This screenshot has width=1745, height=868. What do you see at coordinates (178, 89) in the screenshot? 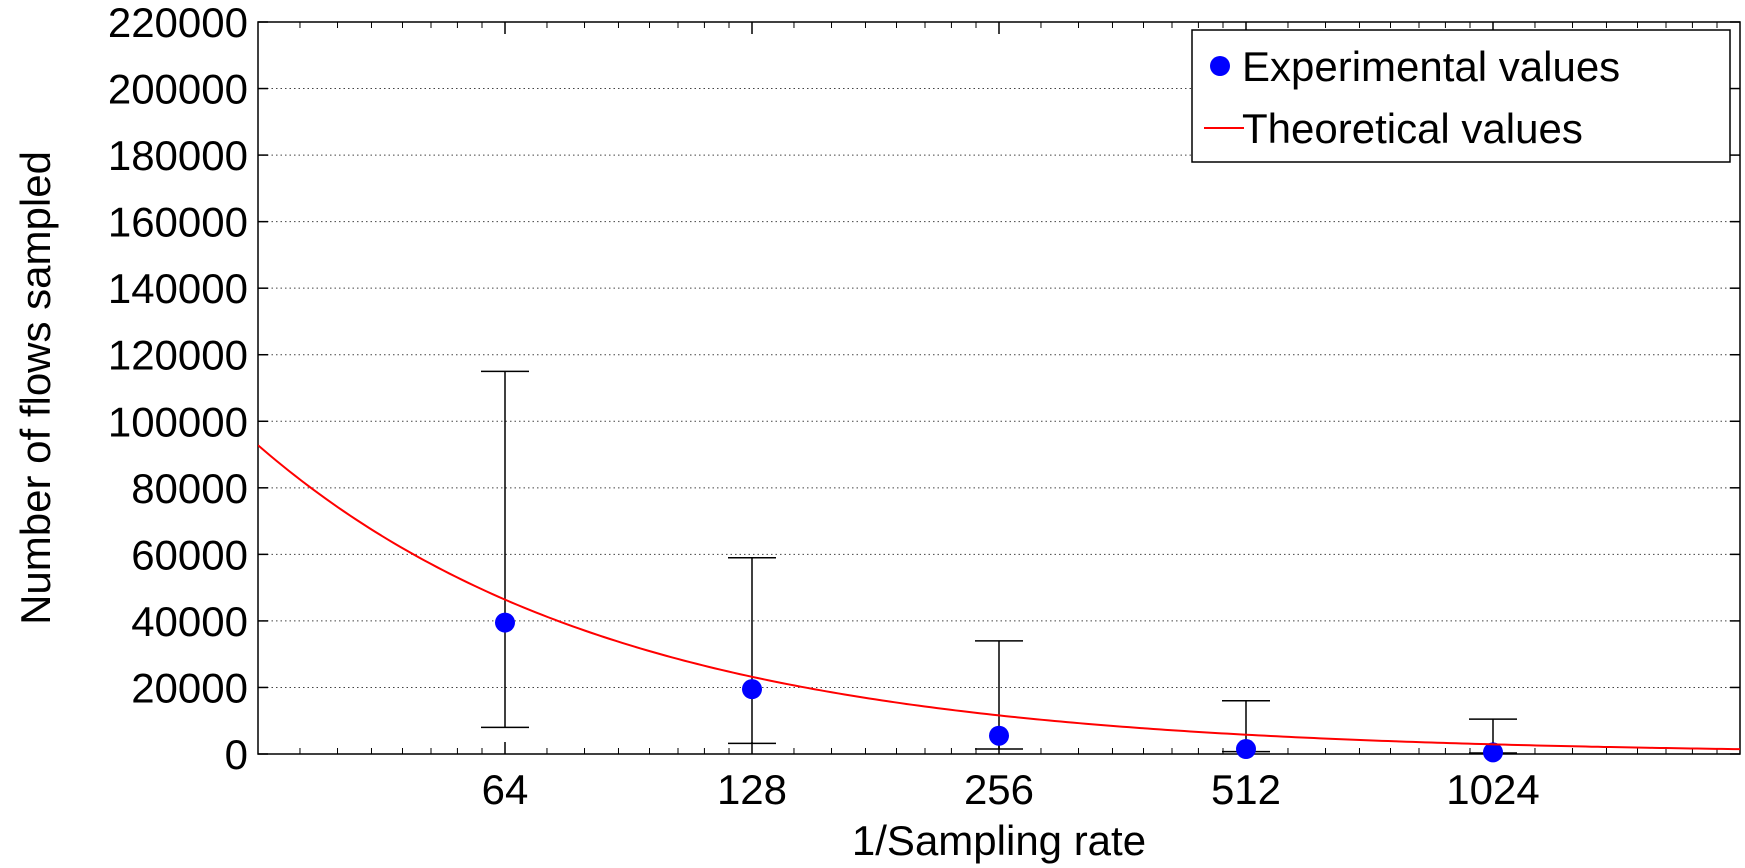
I see `y-tick-label: 200000` at bounding box center [178, 89].